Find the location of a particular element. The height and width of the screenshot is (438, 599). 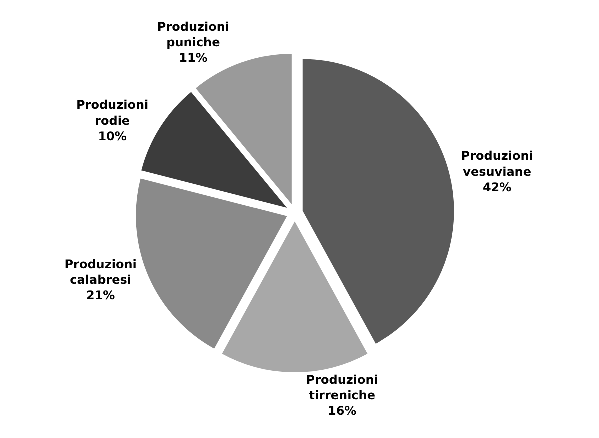

data-label: 11% is located at coordinates (193, 58).